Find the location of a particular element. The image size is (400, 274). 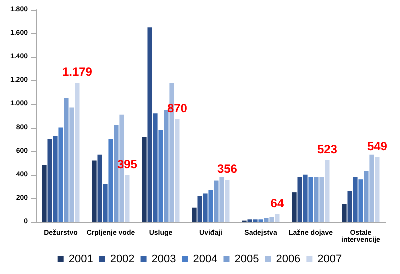

legend-label: 2007 is located at coordinates (330, 260).